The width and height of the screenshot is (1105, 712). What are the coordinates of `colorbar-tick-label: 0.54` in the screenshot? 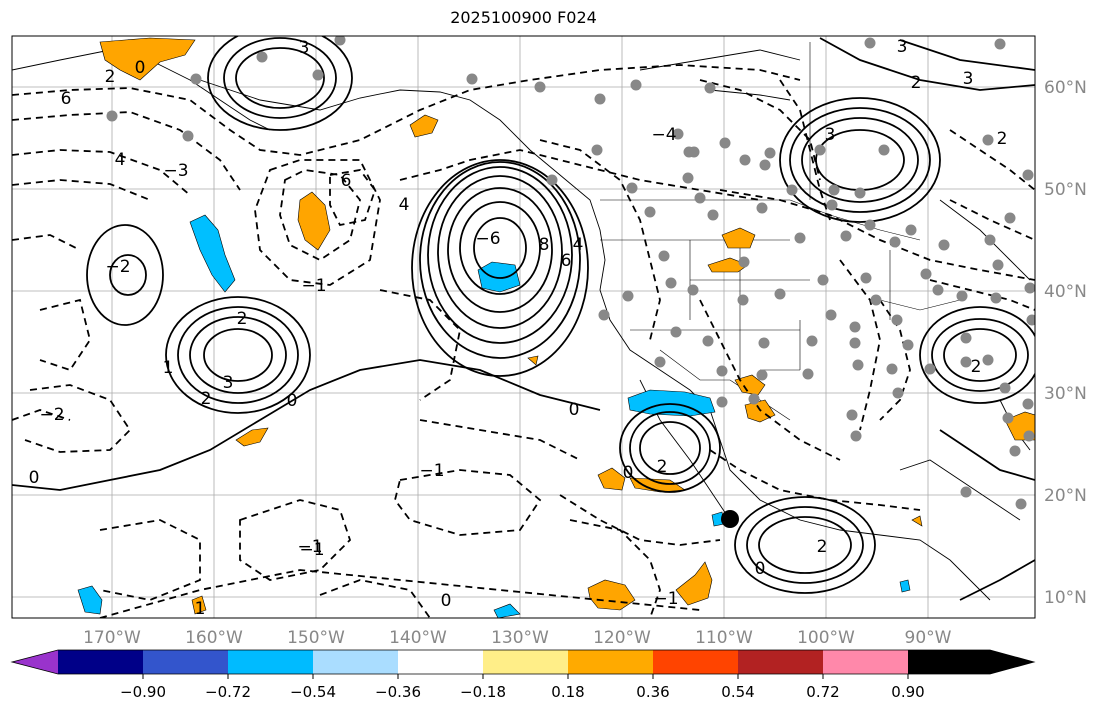 It's located at (737, 692).